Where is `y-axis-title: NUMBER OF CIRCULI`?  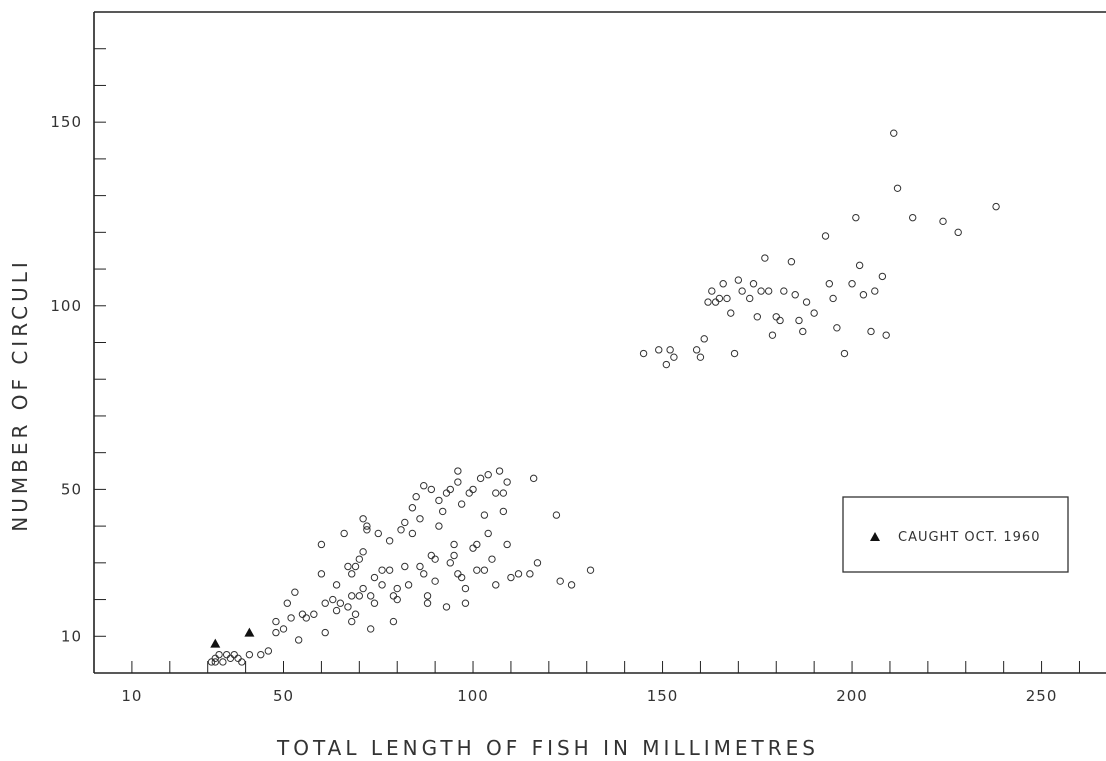
y-axis-title: NUMBER OF CIRCULI is located at coordinates (20, 394).